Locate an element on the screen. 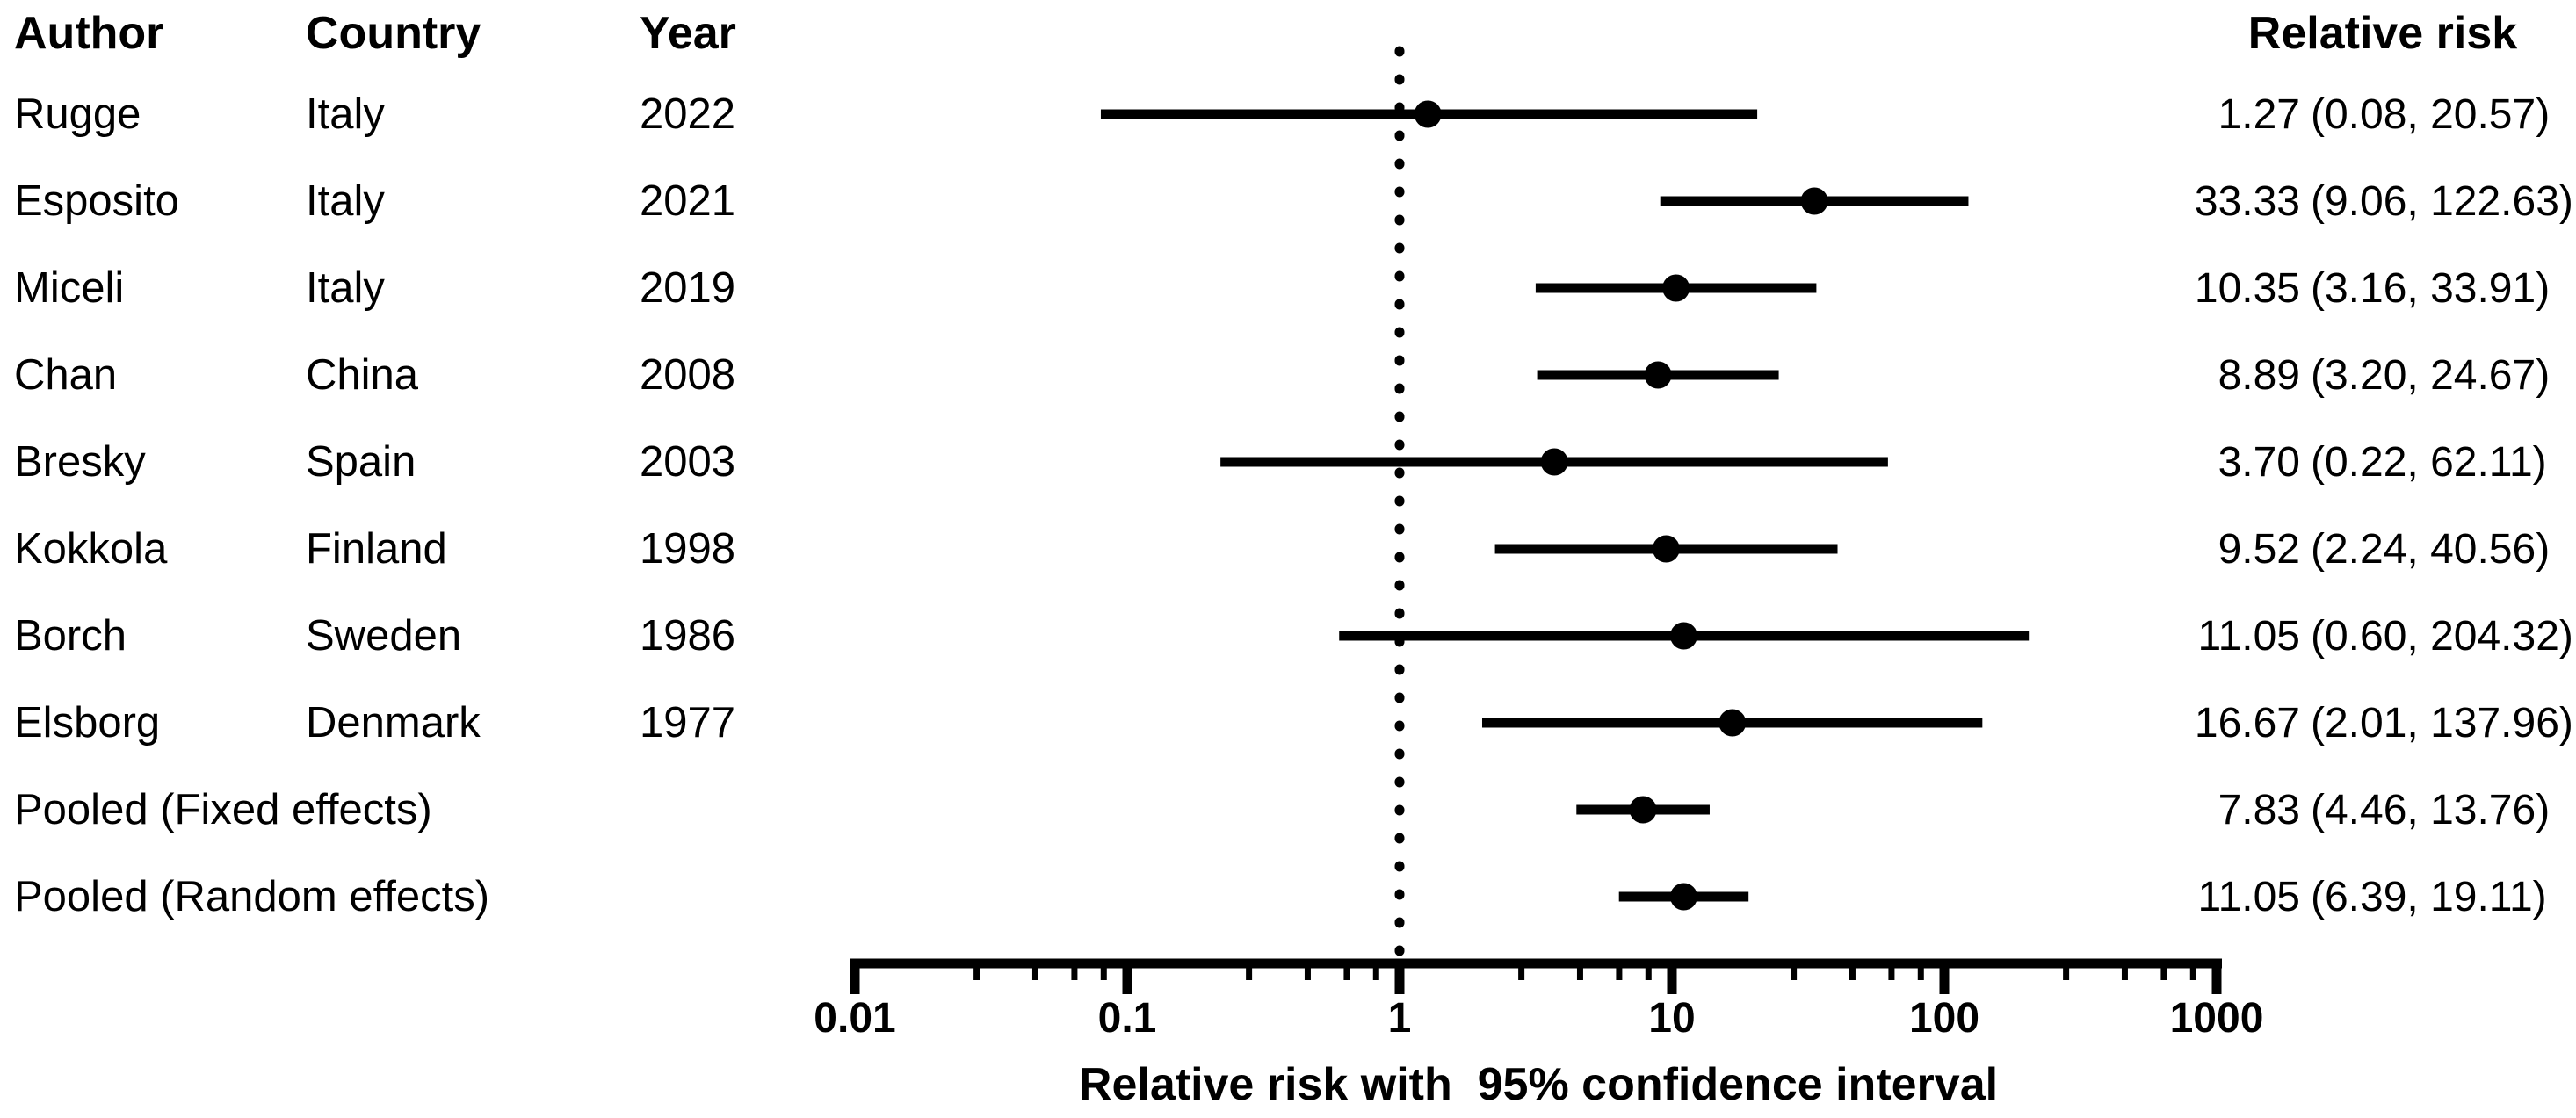  row-author-label: Pooled (Random effects) is located at coordinates (252, 897).